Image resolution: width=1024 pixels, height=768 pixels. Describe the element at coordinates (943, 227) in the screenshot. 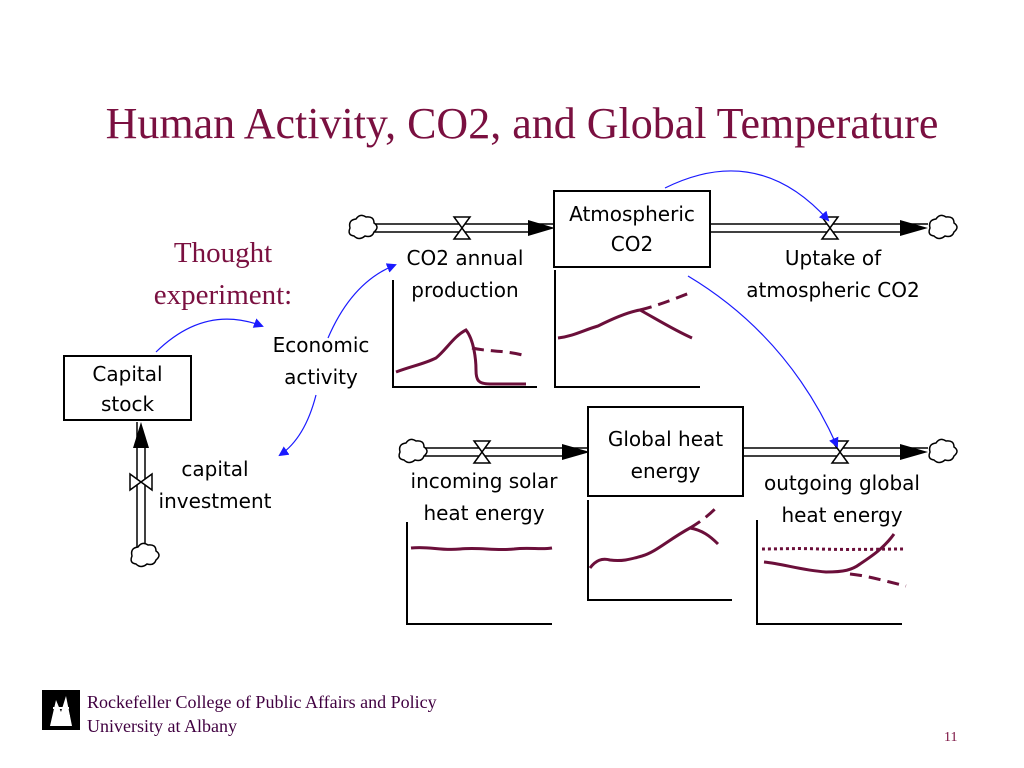

I see `cloud-sink-co2` at that location.